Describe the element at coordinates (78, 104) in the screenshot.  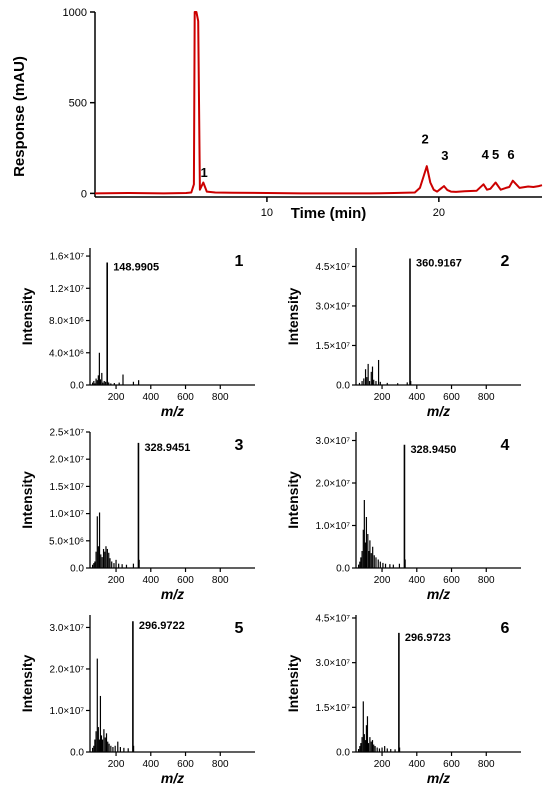
I see `y-tick-label: 500` at that location.